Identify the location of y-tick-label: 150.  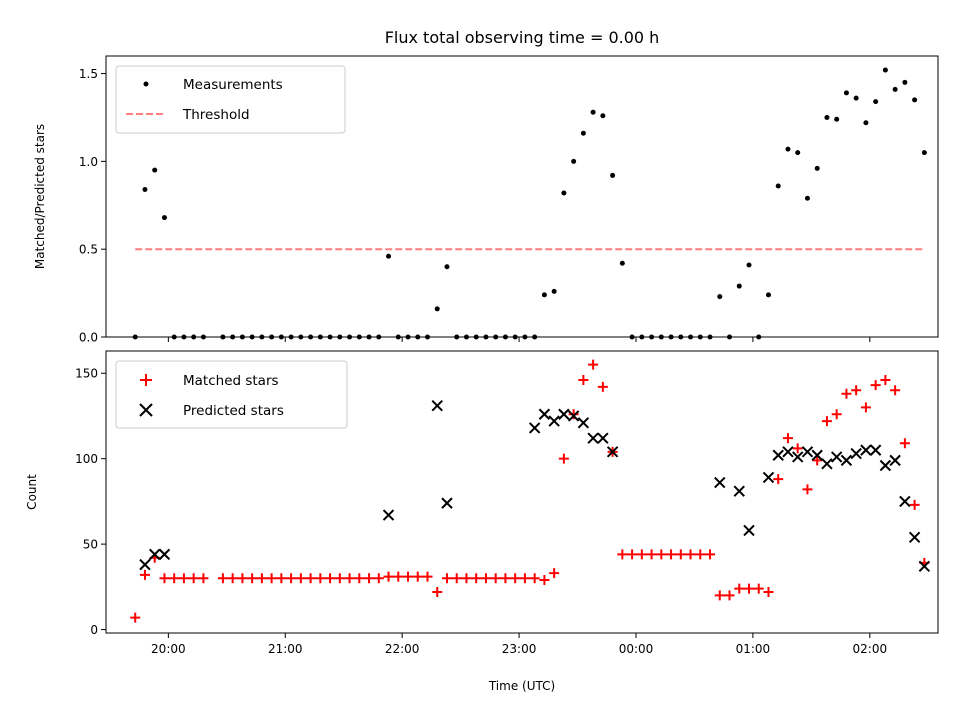
(86, 374).